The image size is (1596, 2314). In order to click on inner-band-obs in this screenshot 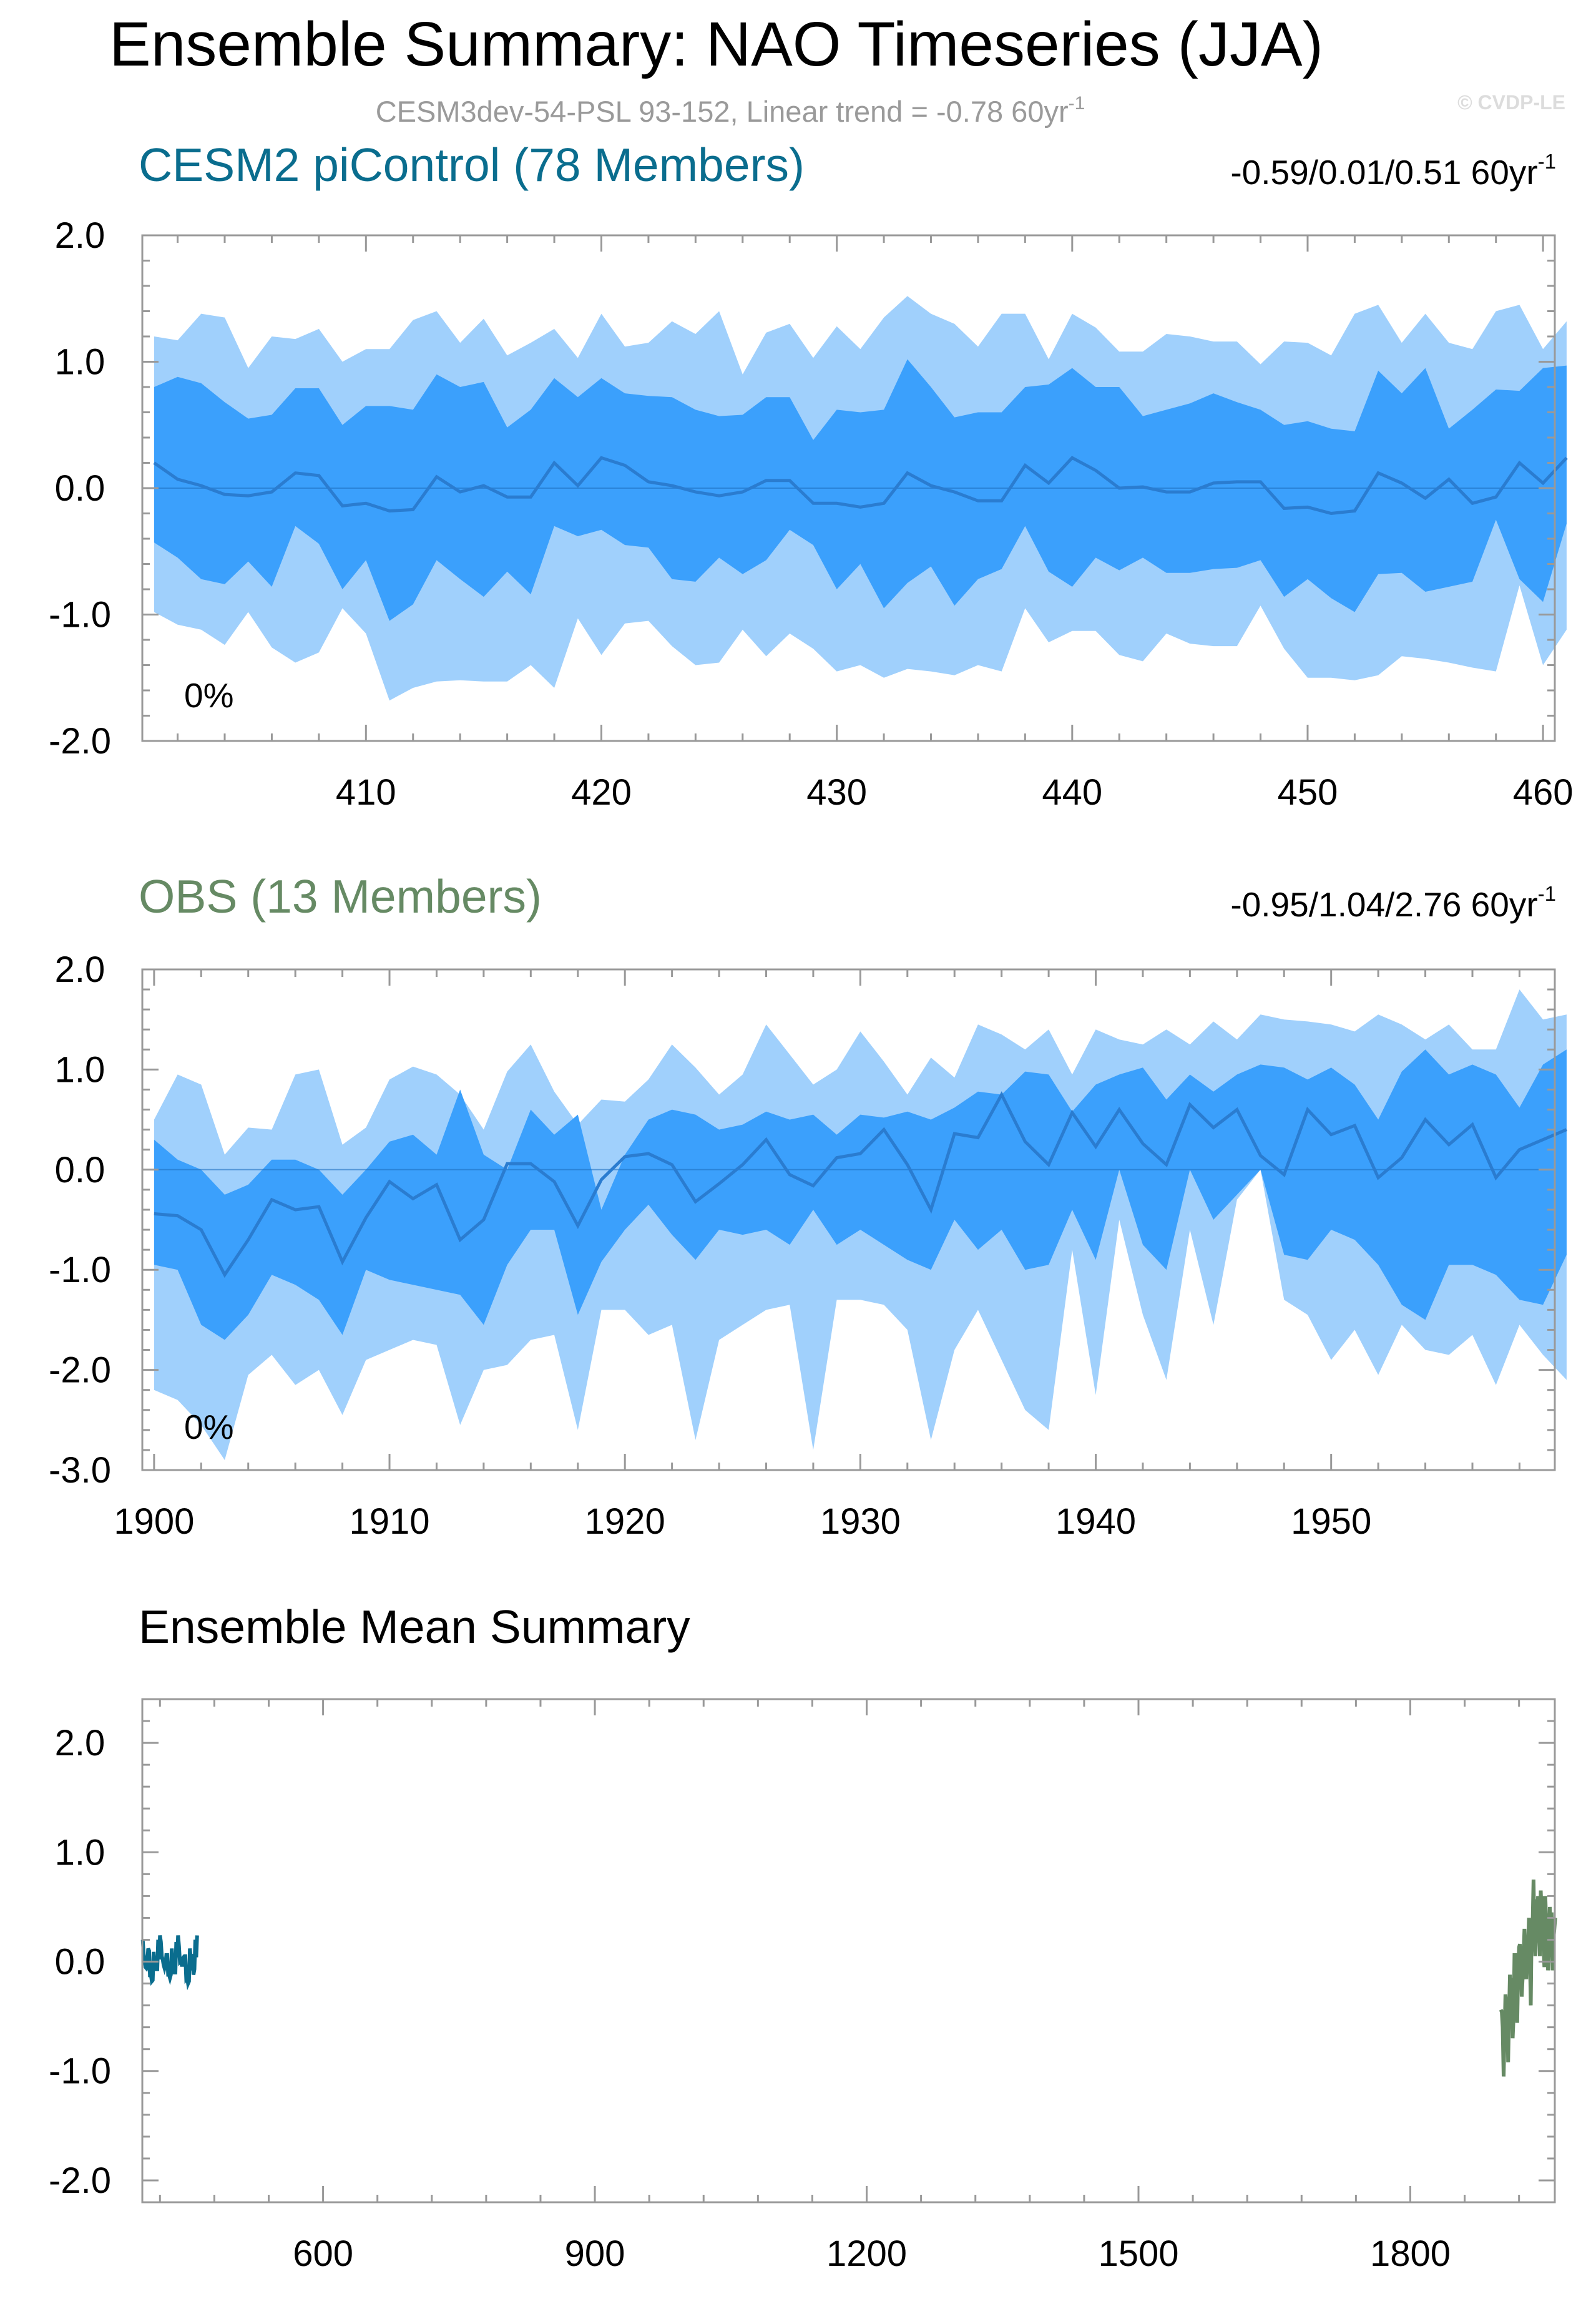, I will do `click(860, 1194)`.